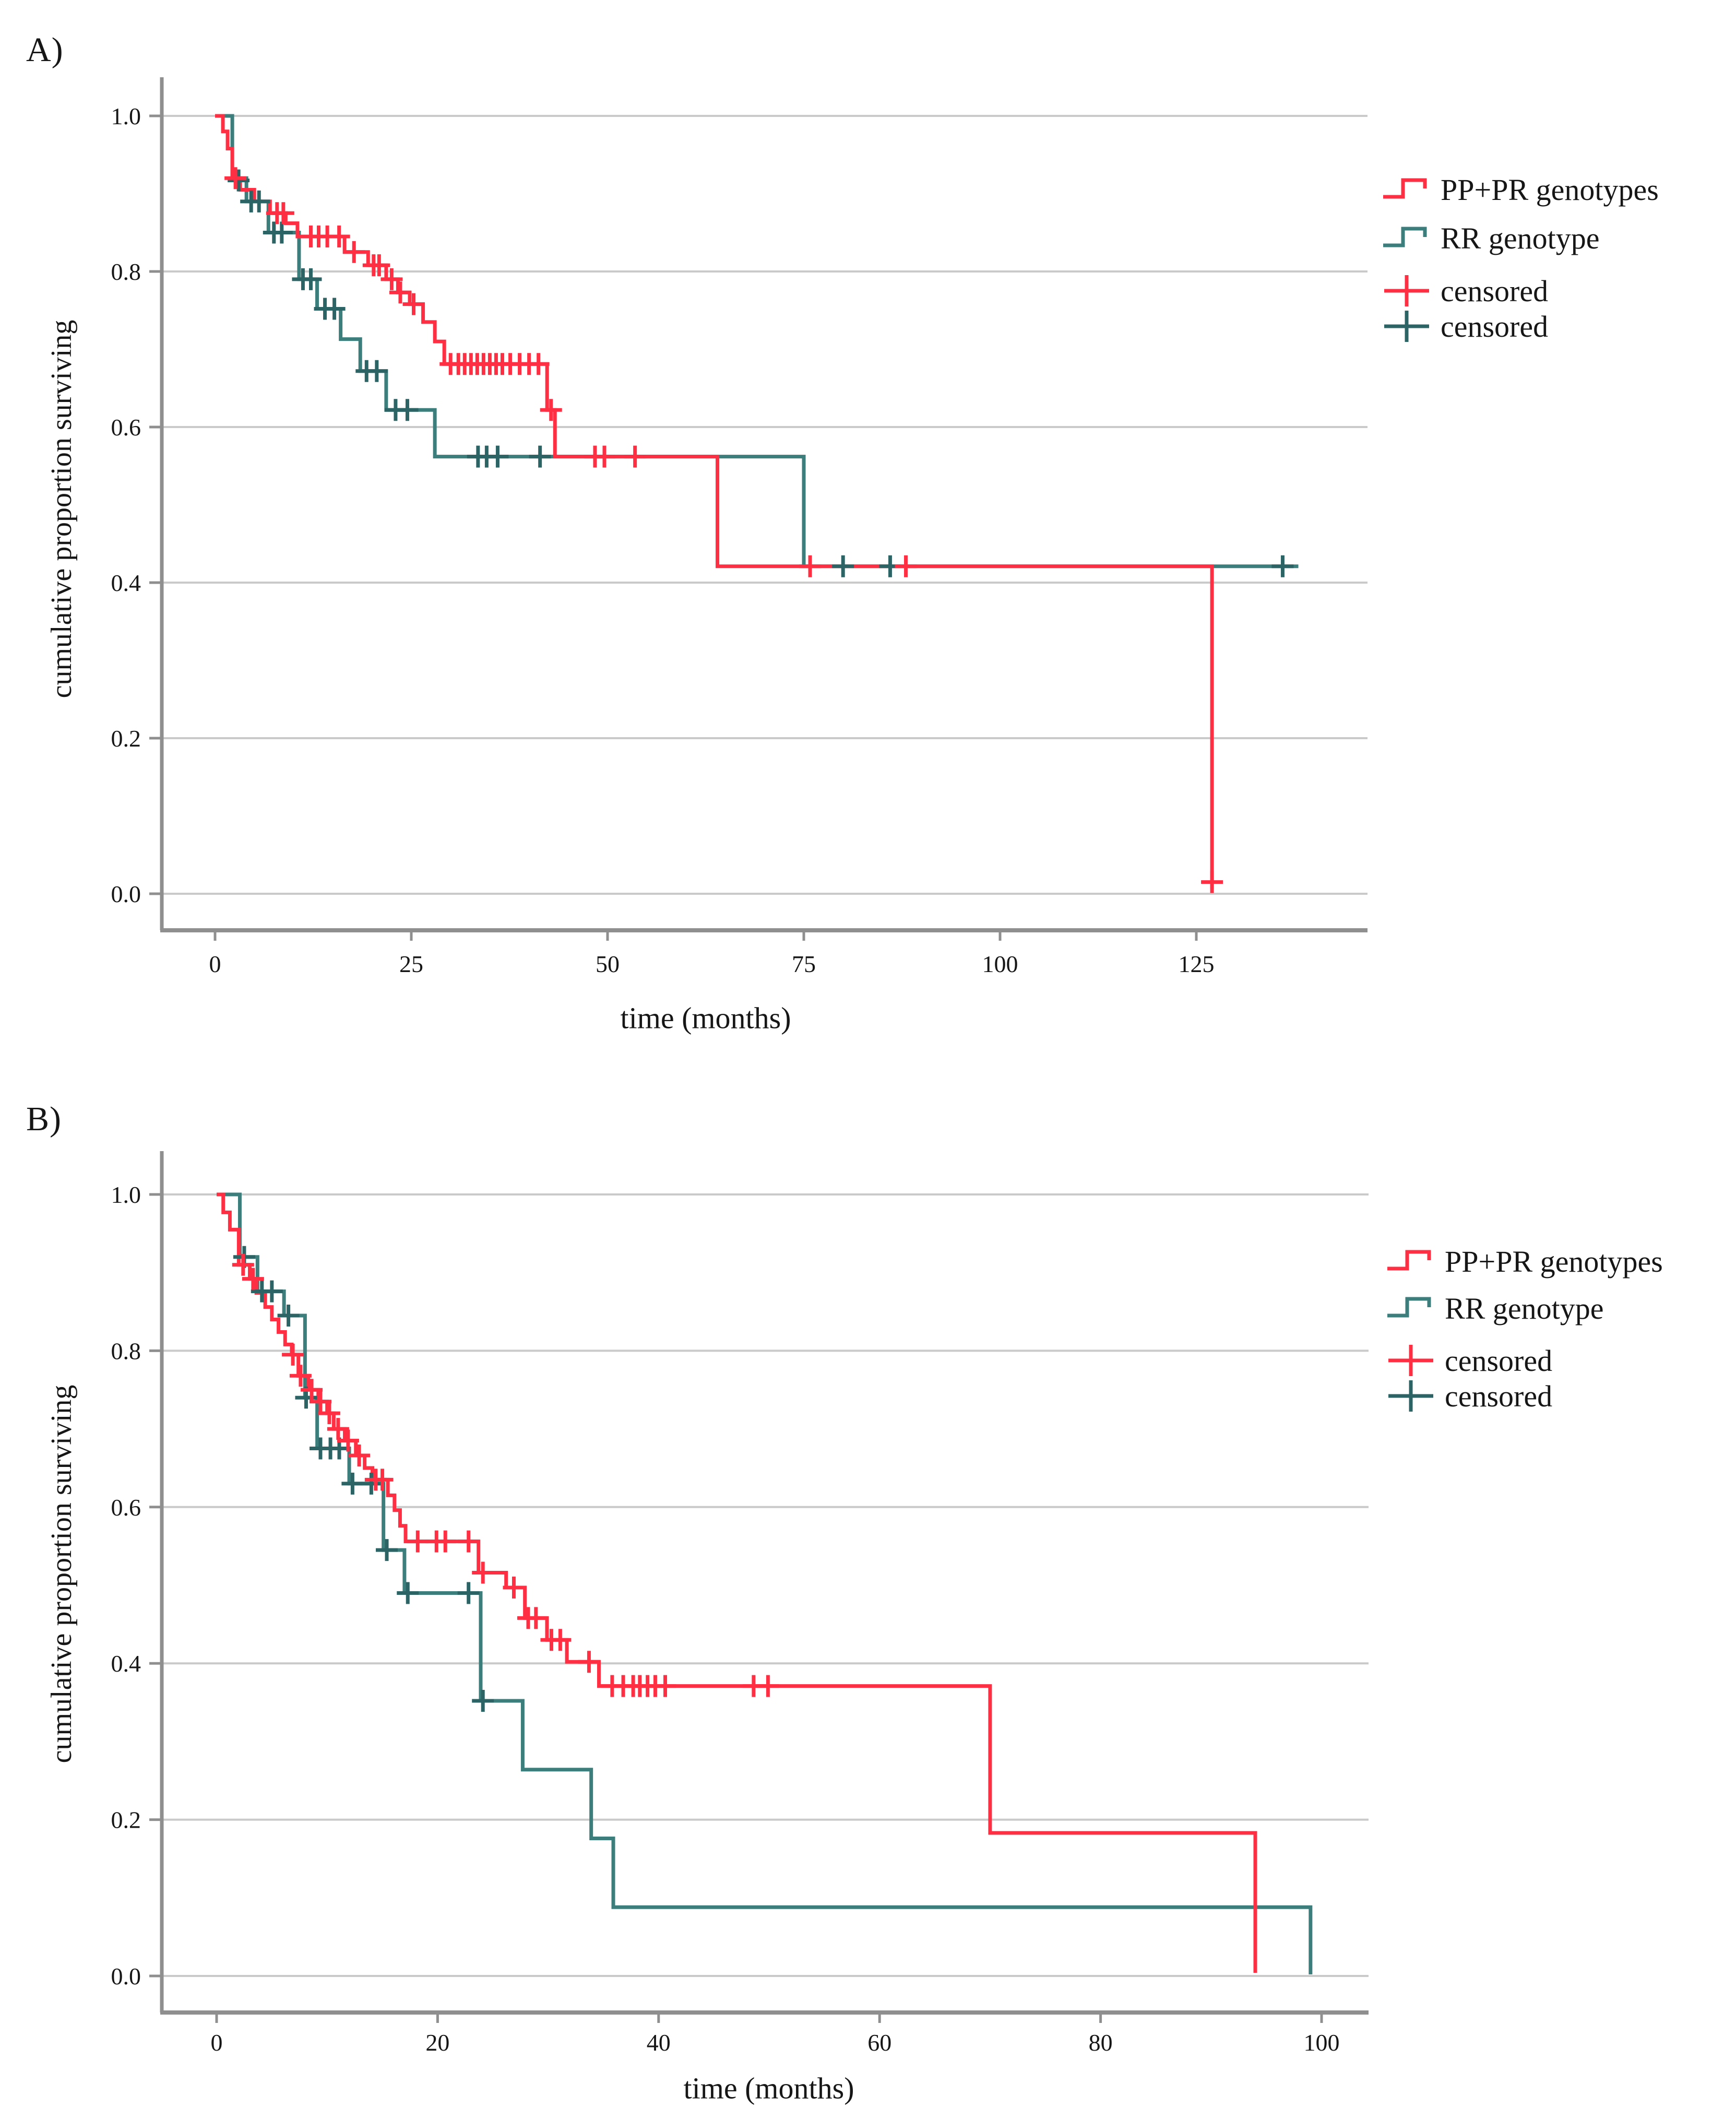  What do you see at coordinates (659, 2042) in the screenshot?
I see `svg-text: 40` at bounding box center [659, 2042].